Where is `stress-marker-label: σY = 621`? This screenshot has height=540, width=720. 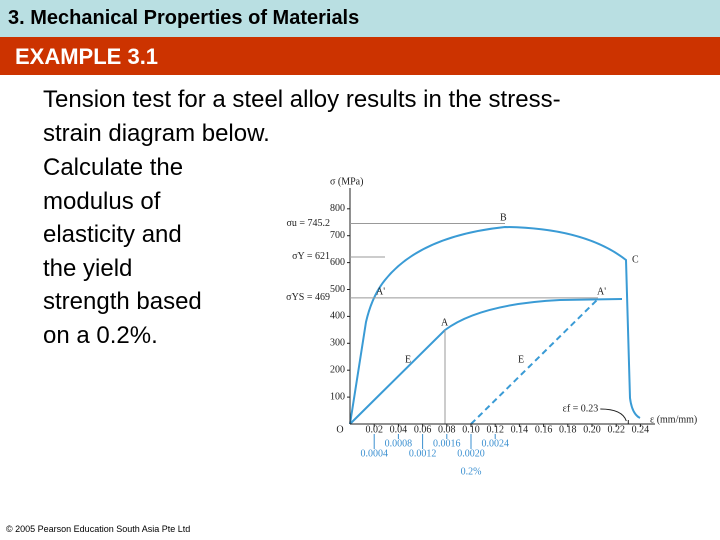 stress-marker-label: σY = 621 is located at coordinates (311, 256).